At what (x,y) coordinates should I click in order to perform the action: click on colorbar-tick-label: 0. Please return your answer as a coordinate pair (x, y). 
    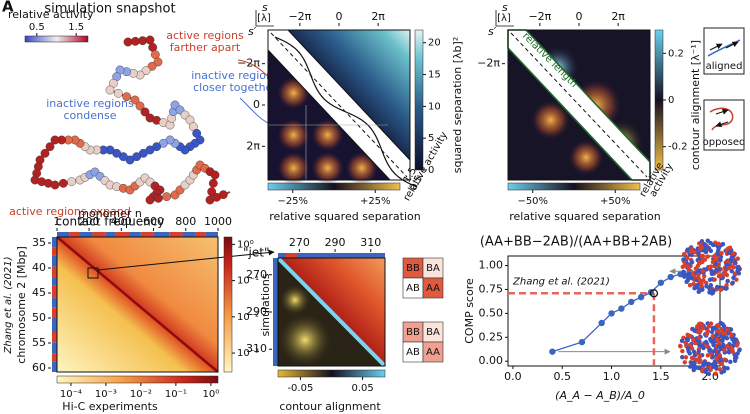
    Looking at the image, I should click on (671, 100).